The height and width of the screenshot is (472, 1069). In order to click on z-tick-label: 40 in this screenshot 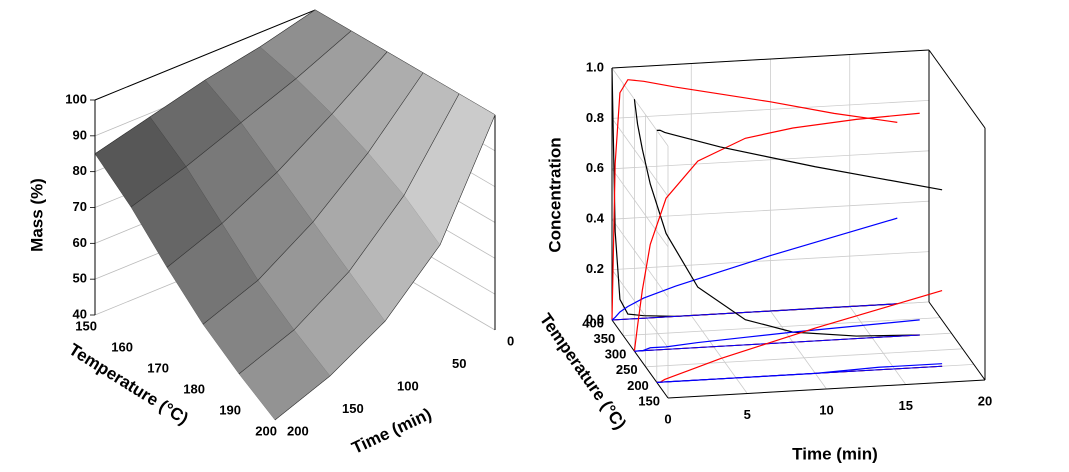, I will do `click(80, 313)`.